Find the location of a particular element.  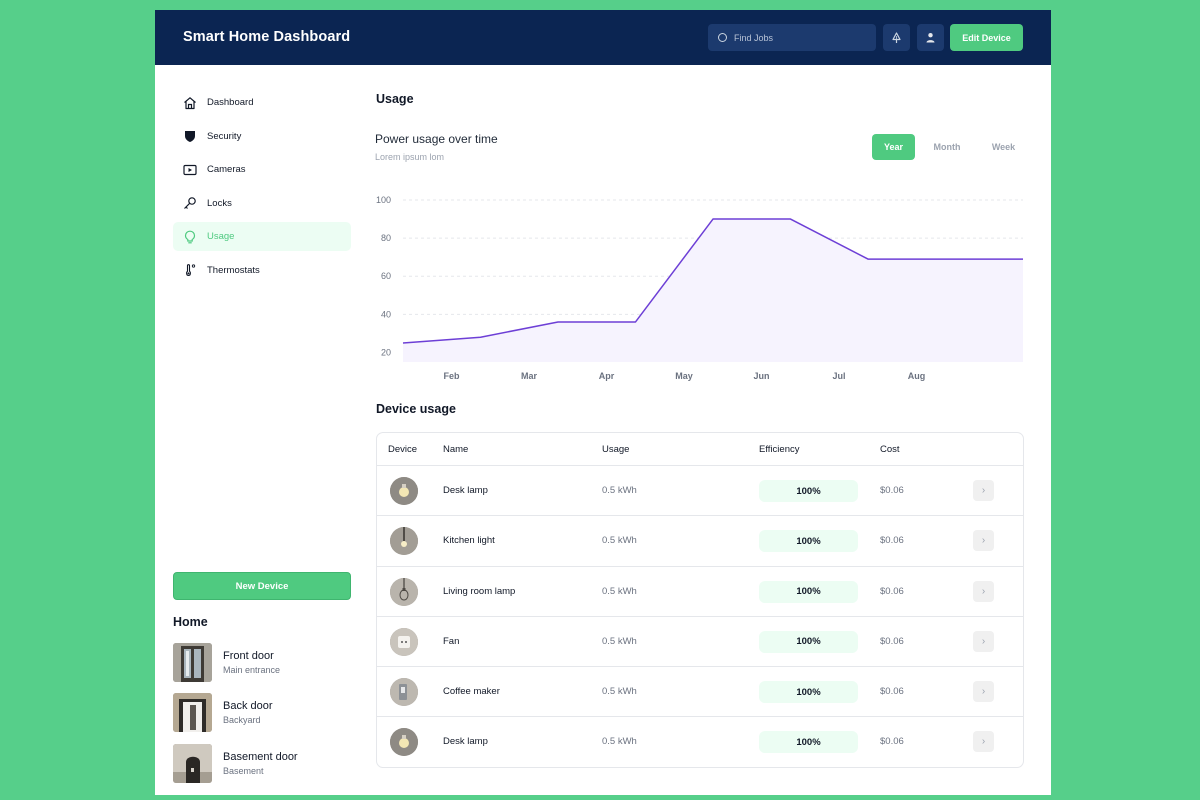

app-title: Smart Home Dashboard is located at coordinates (267, 37).